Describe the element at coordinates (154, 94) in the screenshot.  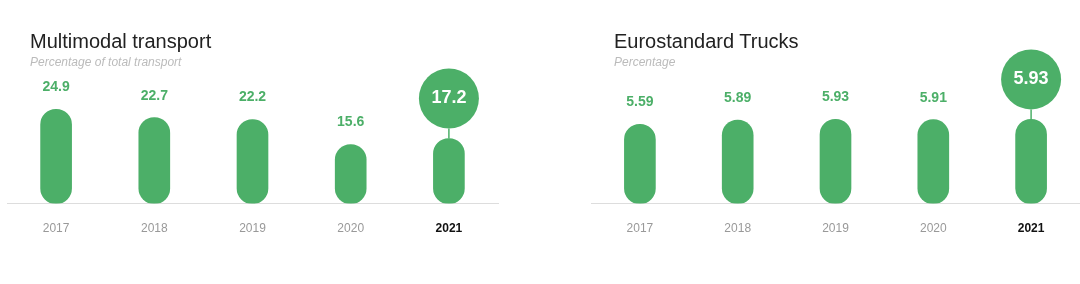
I see `data-label: 22.7` at that location.